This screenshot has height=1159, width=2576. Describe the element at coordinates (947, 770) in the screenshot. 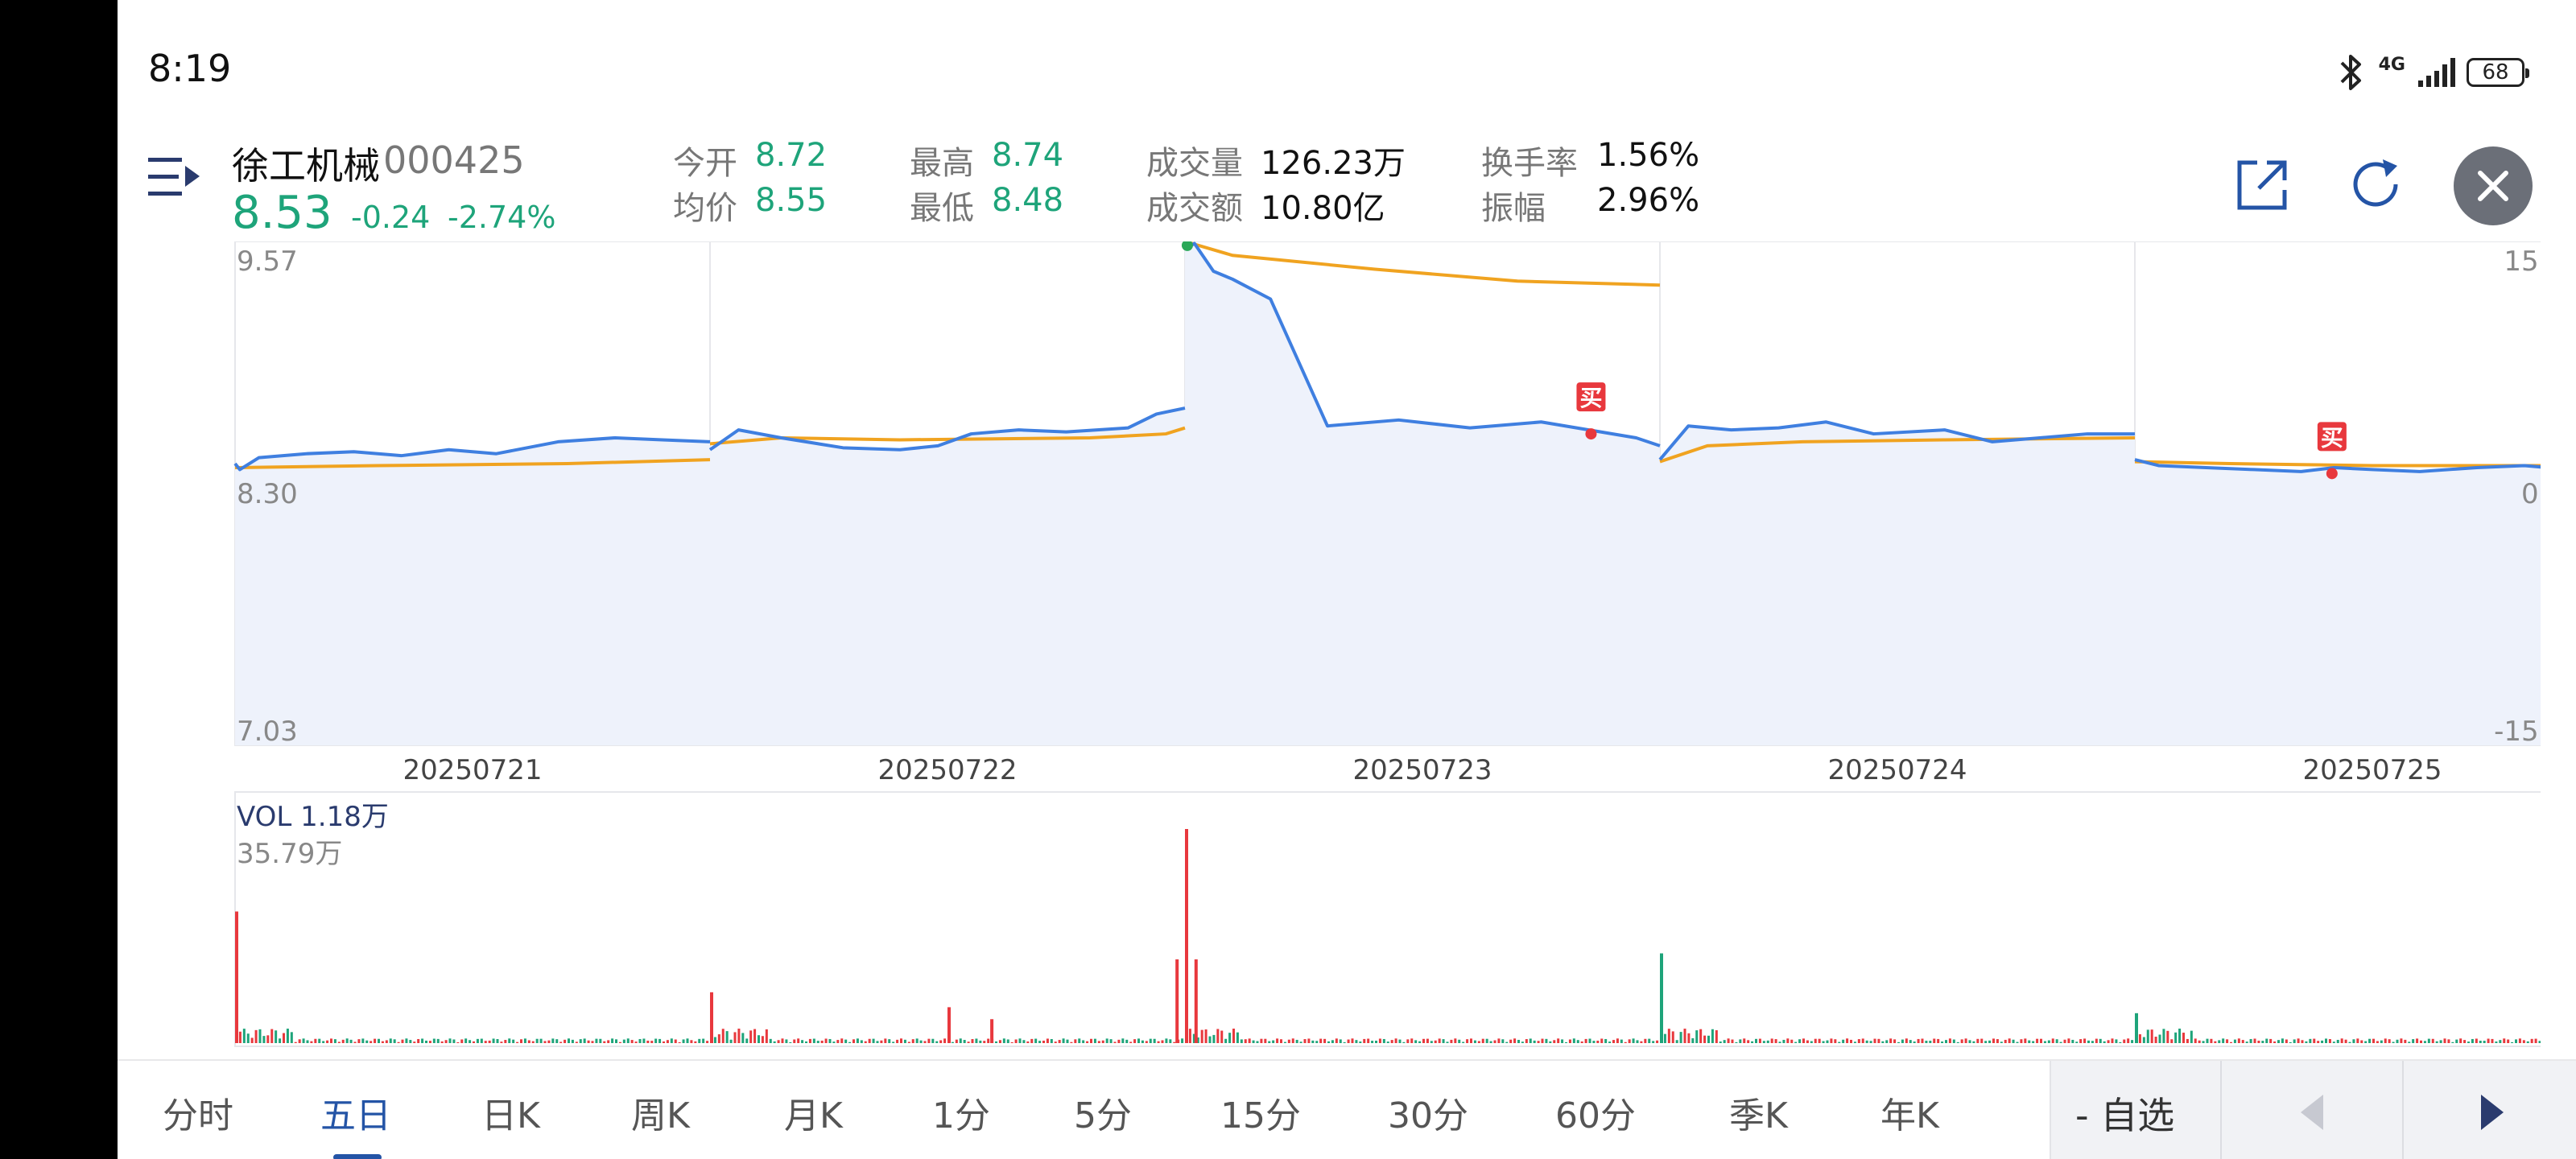

I see `date-label-1: 20250722` at that location.